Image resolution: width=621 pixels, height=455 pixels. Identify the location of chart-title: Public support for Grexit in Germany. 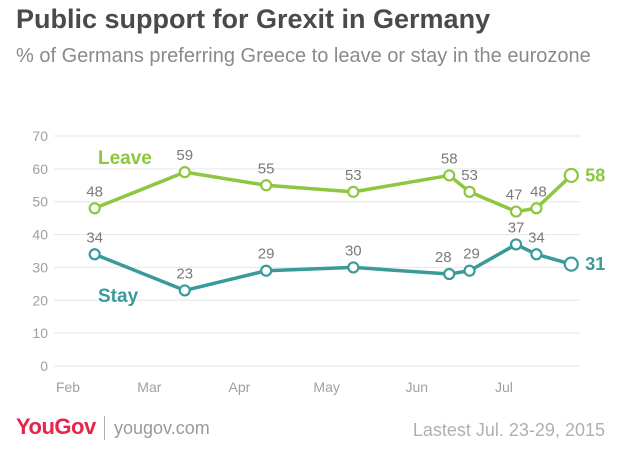
(253, 19).